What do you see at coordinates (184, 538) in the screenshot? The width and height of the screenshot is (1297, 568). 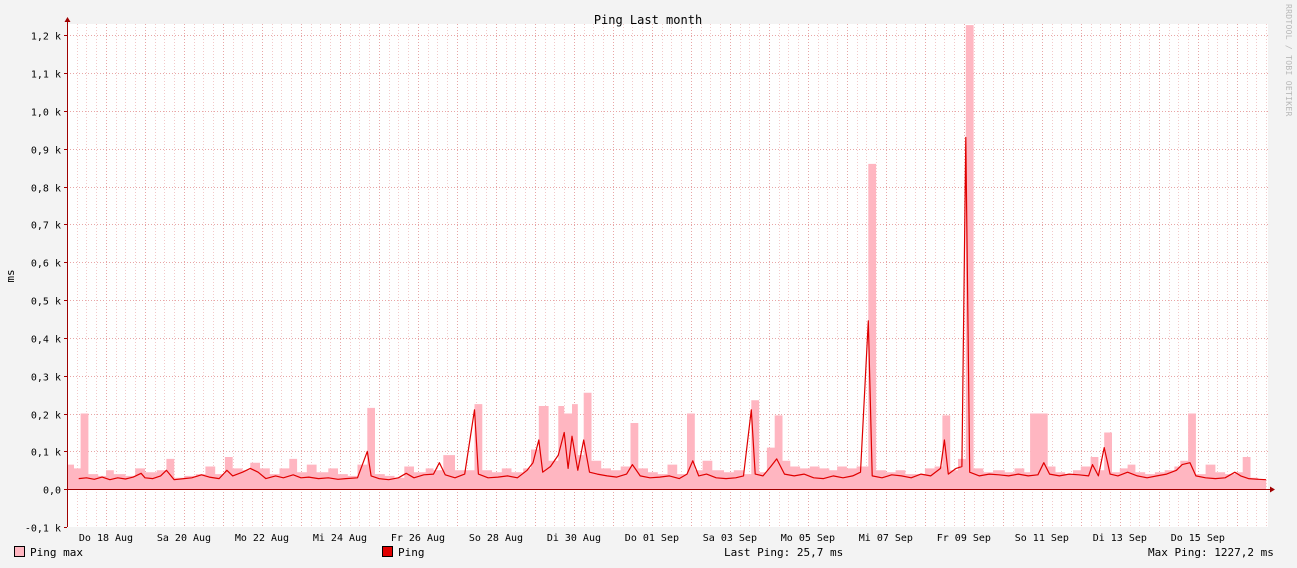 I see `x-tick-label: Sa 20 Aug` at bounding box center [184, 538].